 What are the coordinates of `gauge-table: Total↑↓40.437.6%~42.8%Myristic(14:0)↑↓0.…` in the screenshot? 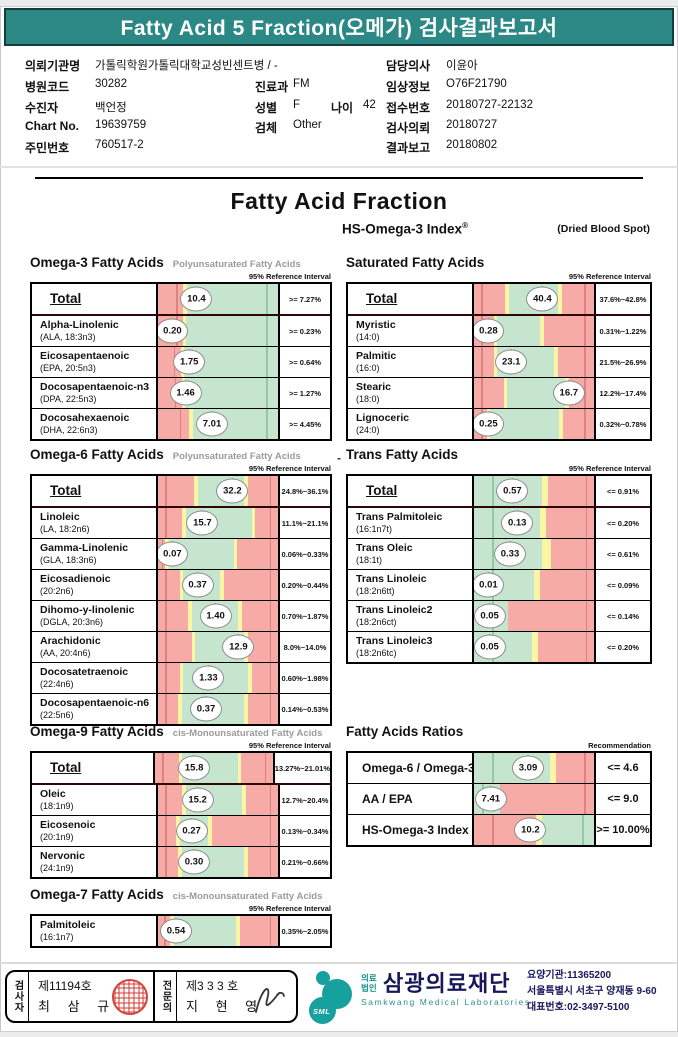 It's located at (499, 361).